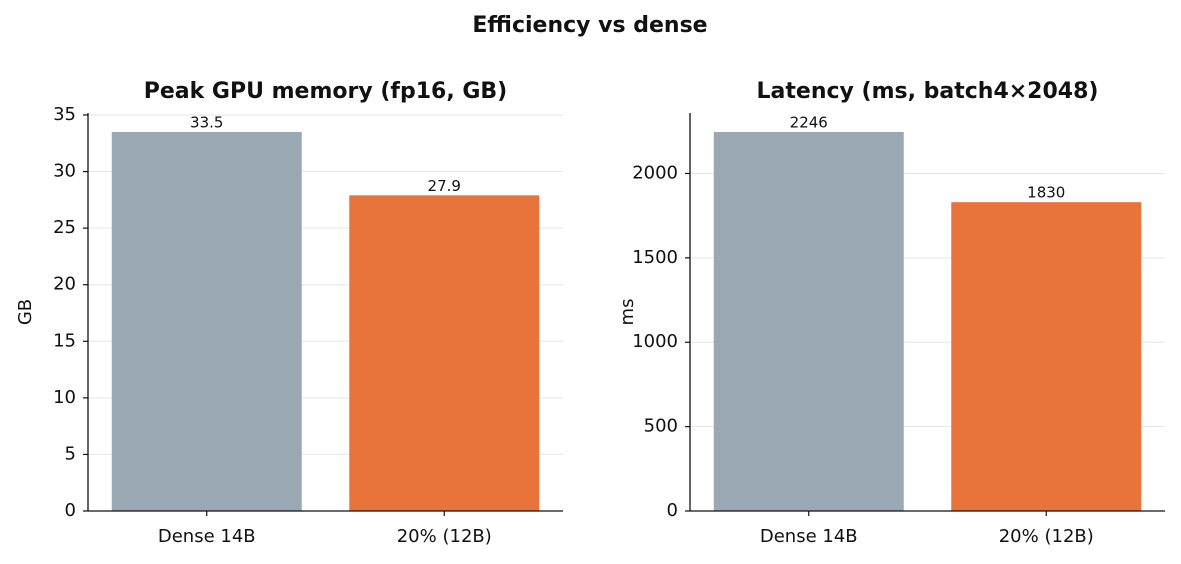  Describe the element at coordinates (64, 397) in the screenshot. I see `y-tick-label: 10` at that location.